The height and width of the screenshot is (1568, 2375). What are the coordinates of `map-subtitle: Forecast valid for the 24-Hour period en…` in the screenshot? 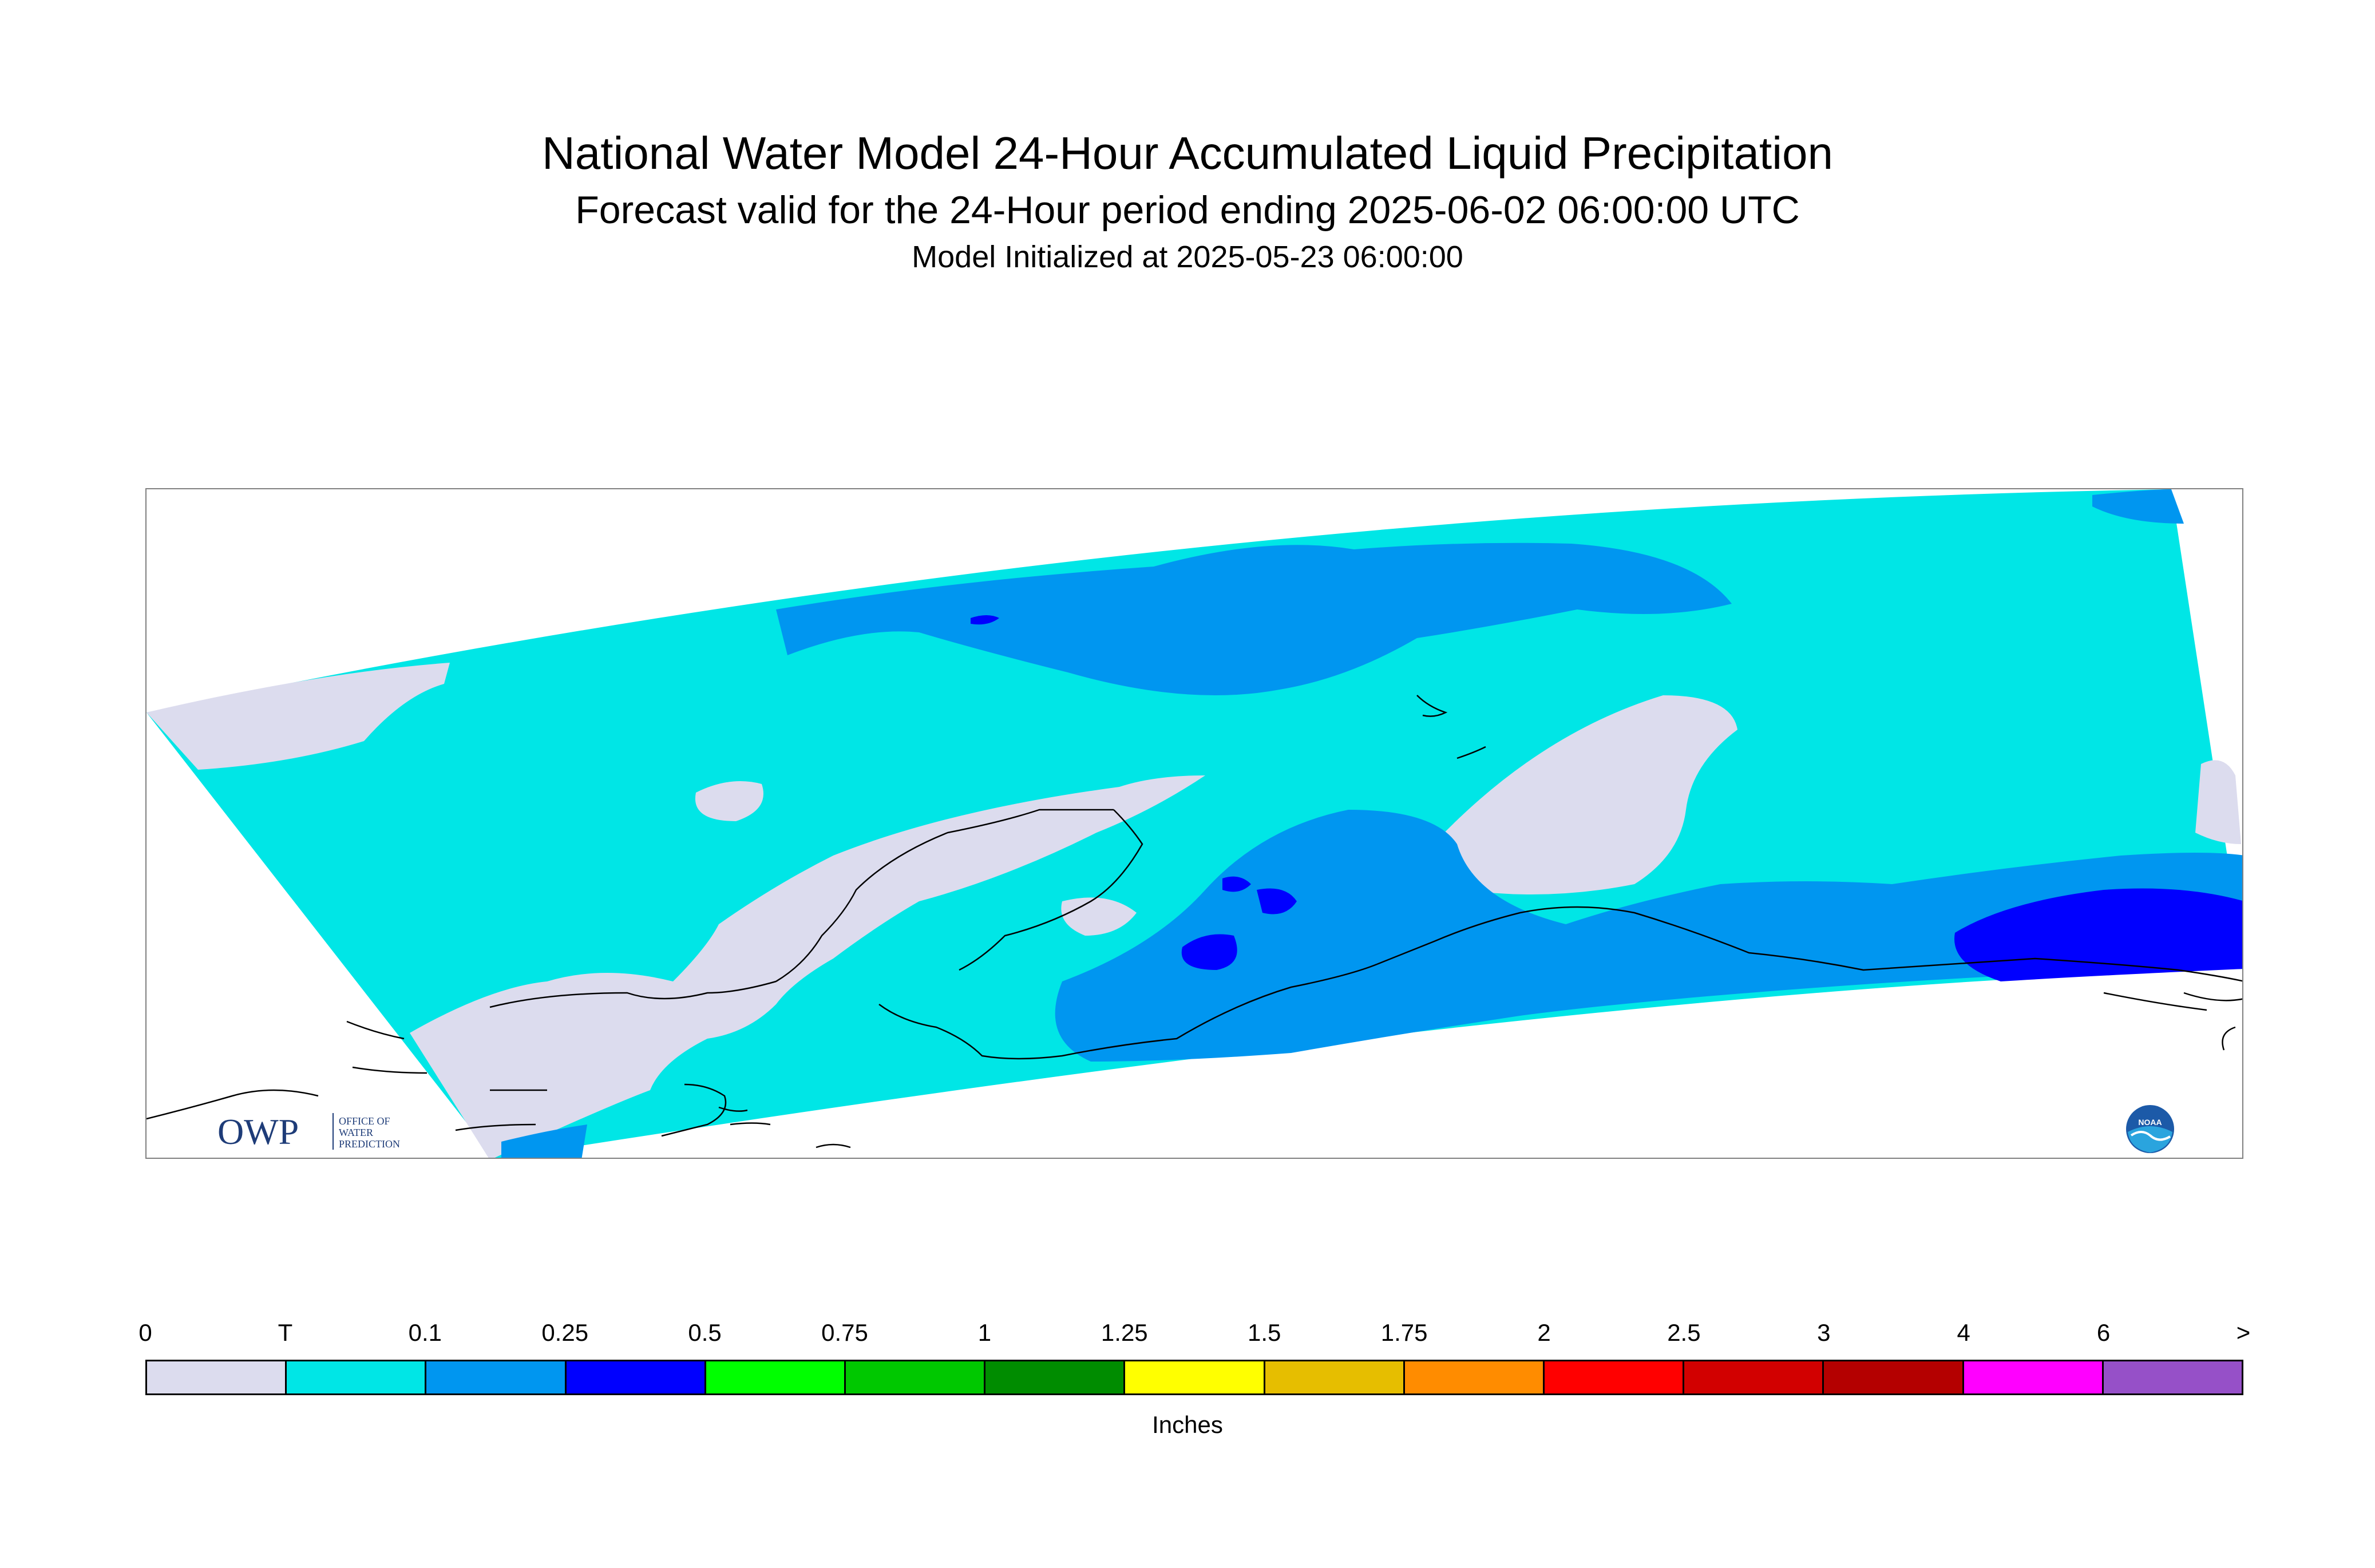 It's located at (1187, 210).